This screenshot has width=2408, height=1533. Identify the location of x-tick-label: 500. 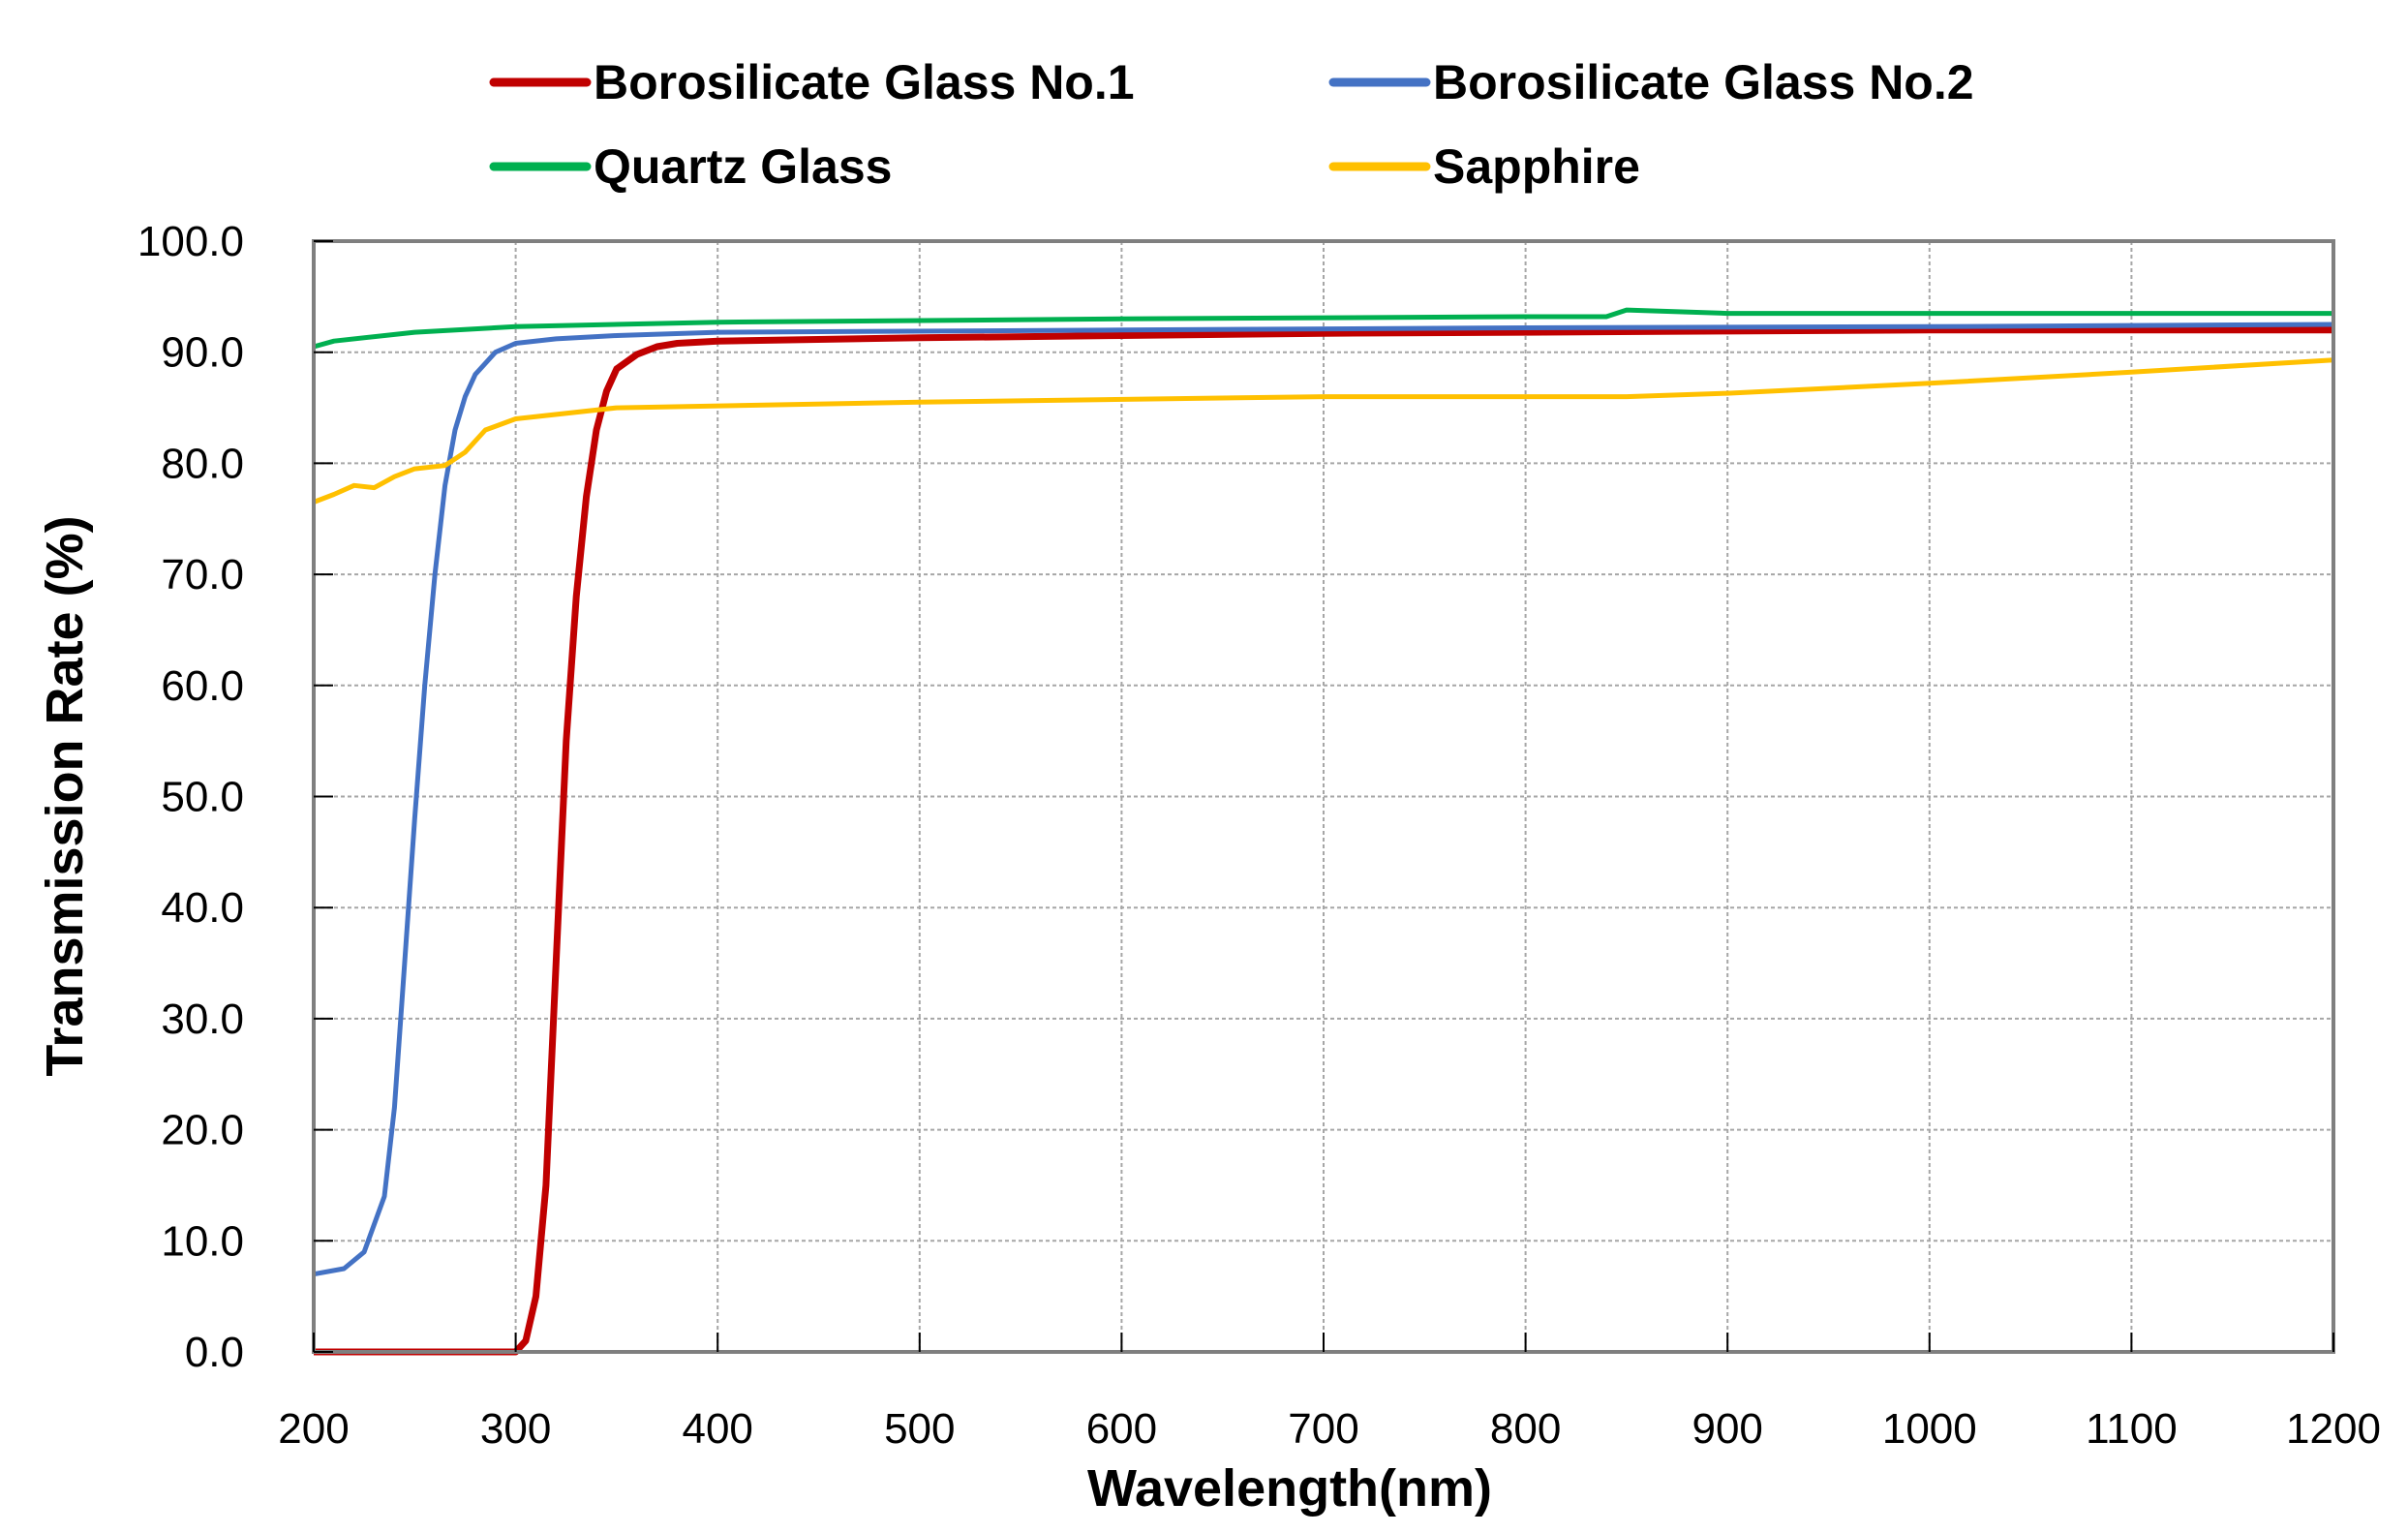
(919, 1429).